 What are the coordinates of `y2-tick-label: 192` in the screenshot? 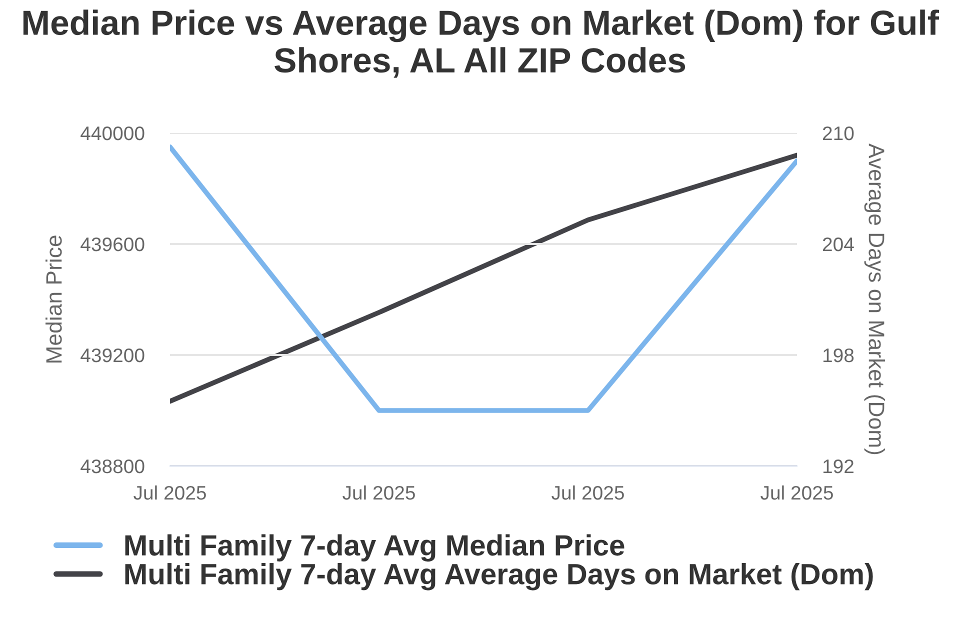 It's located at (838, 466).